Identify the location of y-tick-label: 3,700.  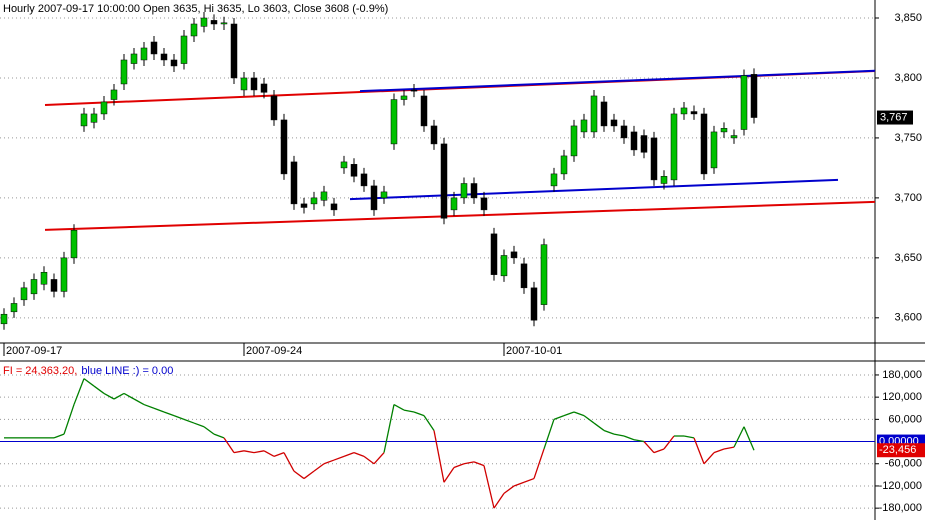
(908, 198).